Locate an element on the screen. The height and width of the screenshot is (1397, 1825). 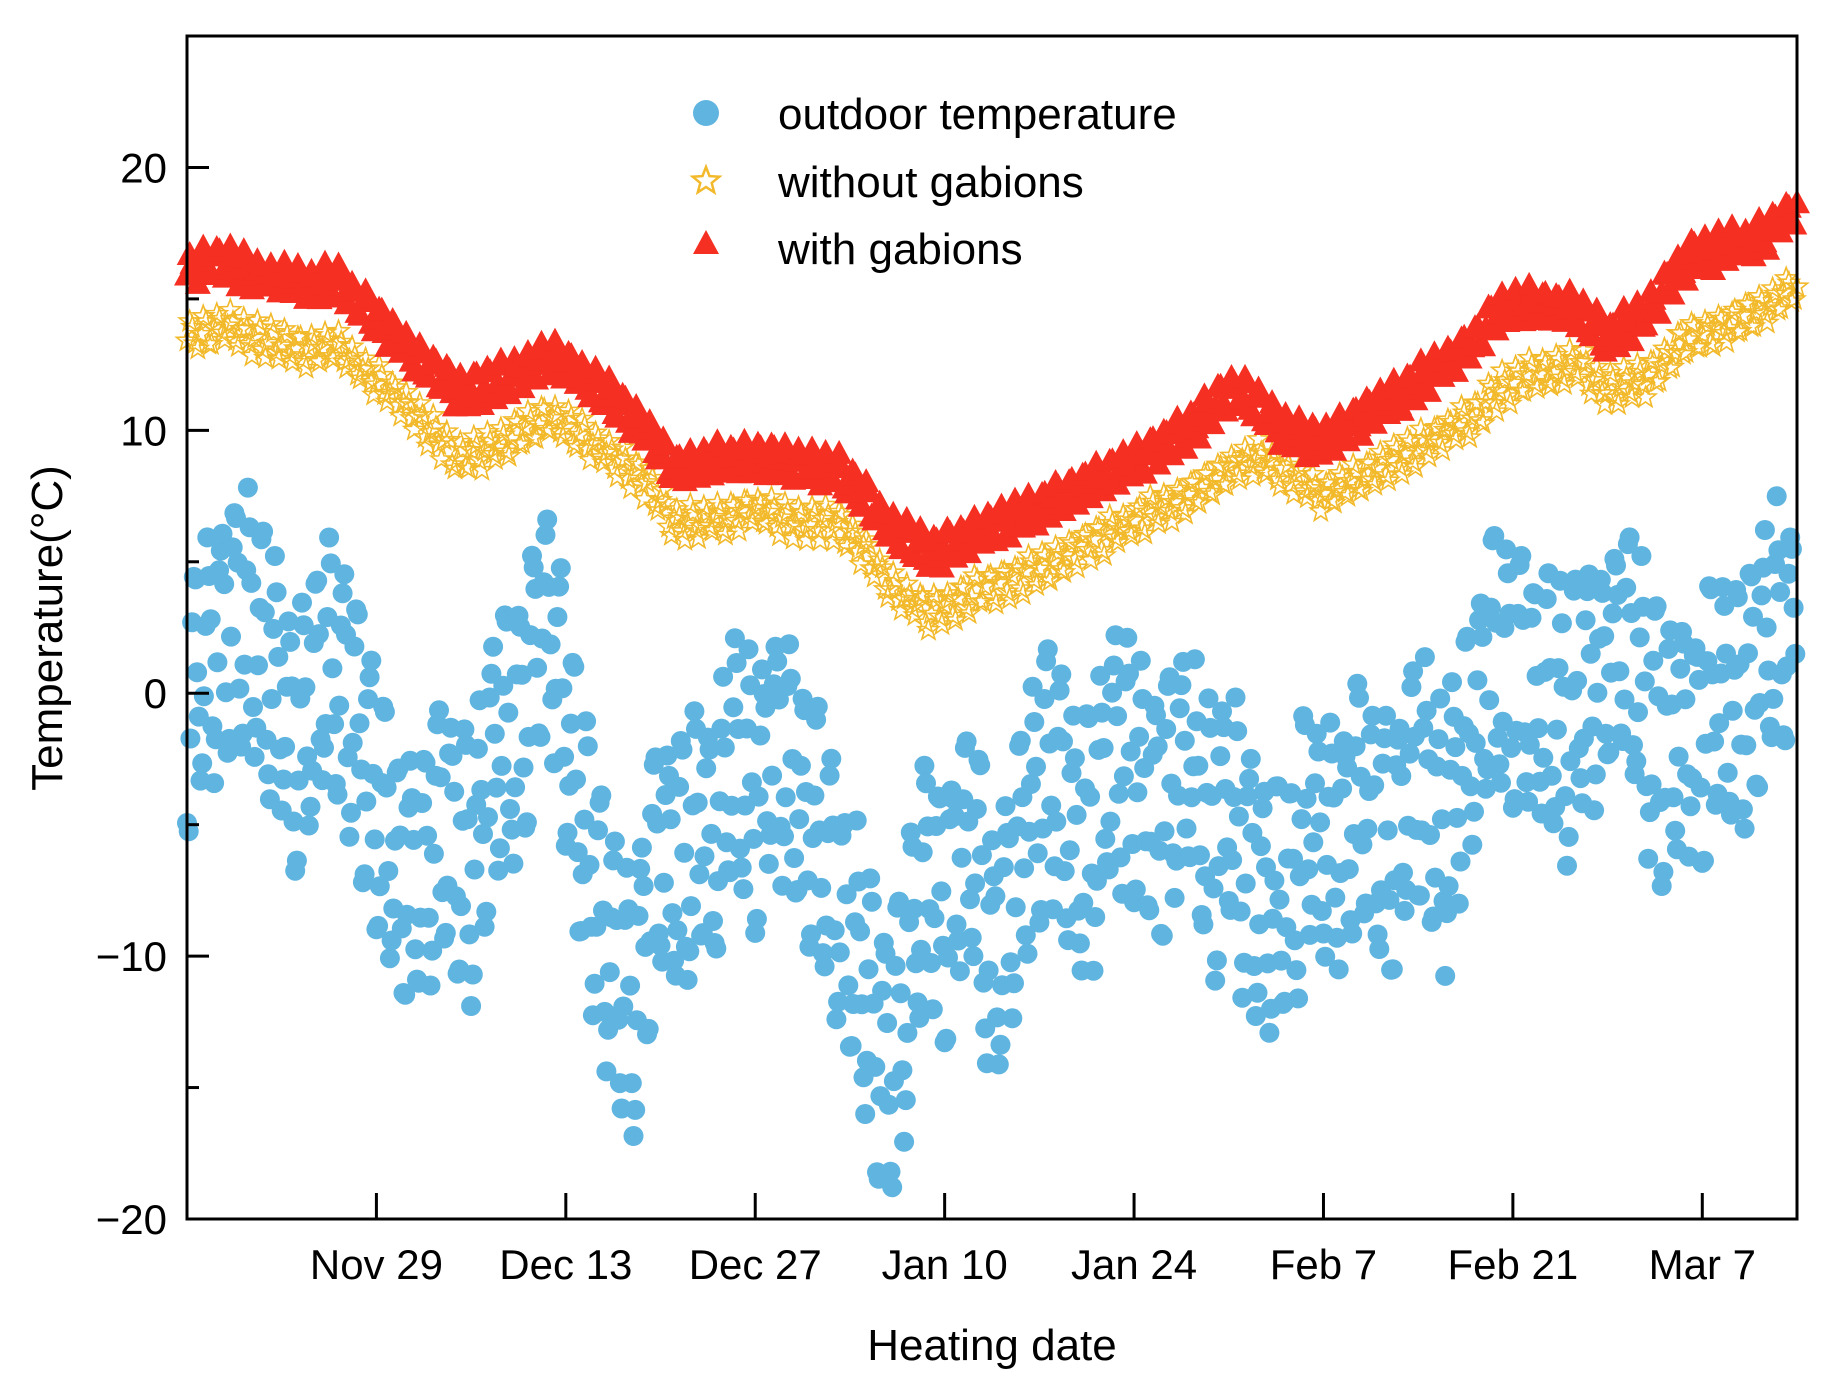
y-tick-label: −20 is located at coordinates (131, 1219).